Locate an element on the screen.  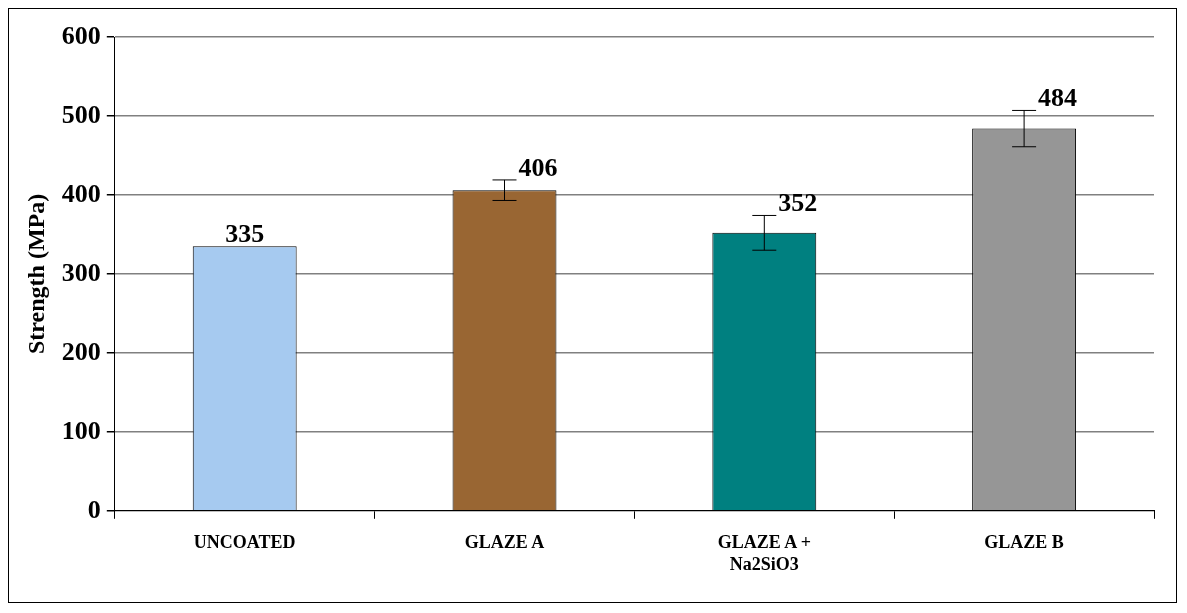
y-tick-label: 300 is located at coordinates (81, 272).